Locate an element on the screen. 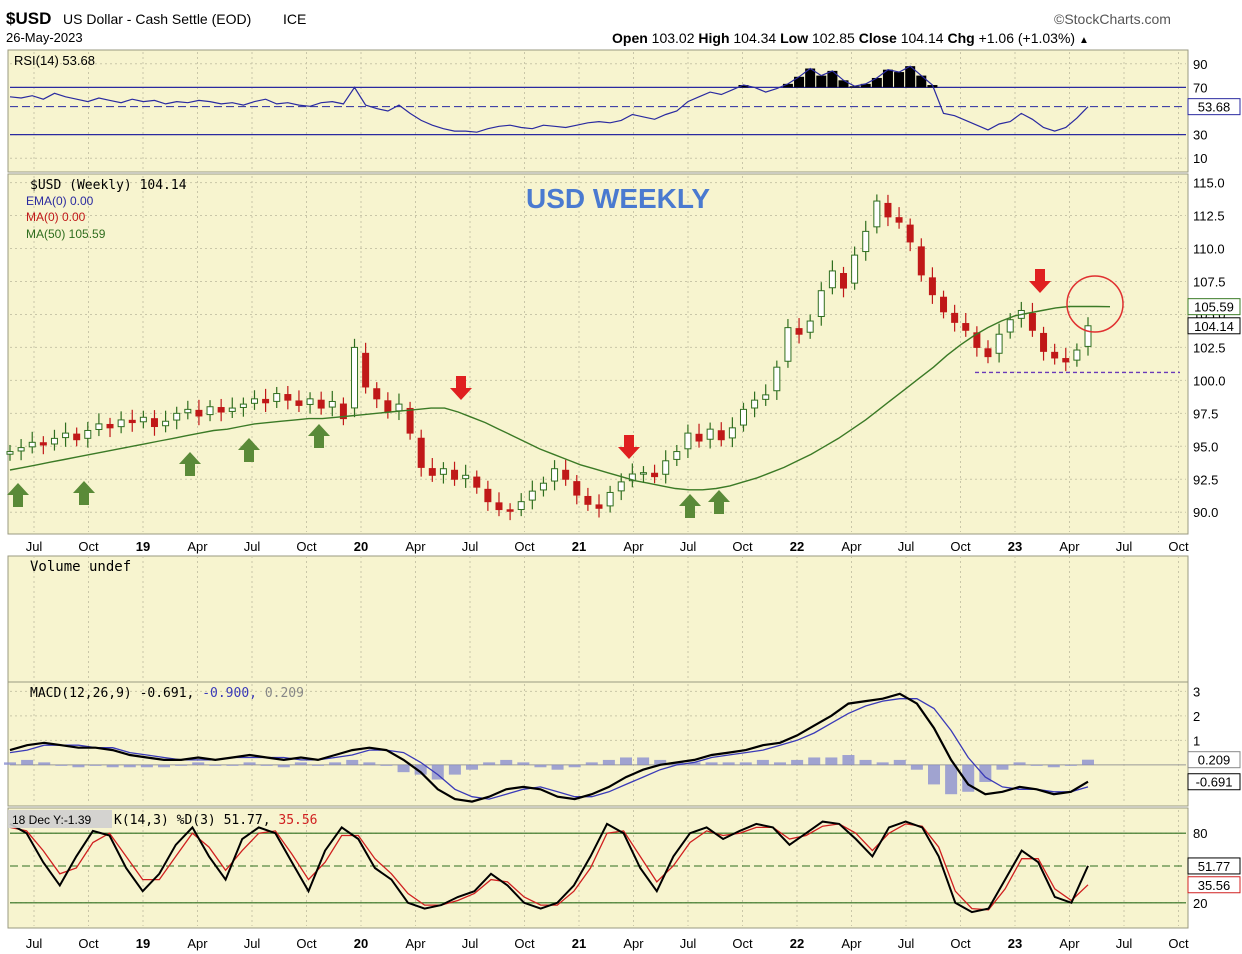 The width and height of the screenshot is (1242, 954). stochastic-panel is located at coordinates (598, 868).